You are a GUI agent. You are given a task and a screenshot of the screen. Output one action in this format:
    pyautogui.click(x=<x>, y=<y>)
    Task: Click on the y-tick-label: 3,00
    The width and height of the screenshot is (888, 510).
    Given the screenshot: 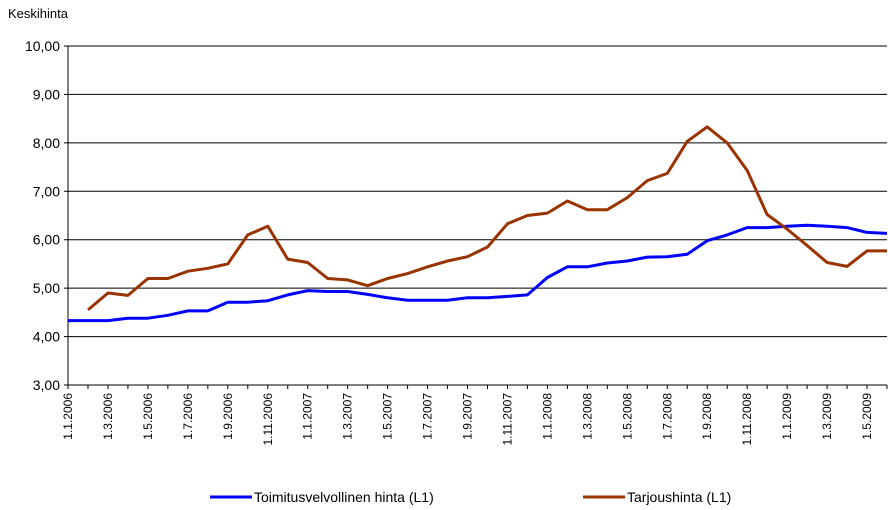 What is the action you would take?
    pyautogui.click(x=46, y=385)
    